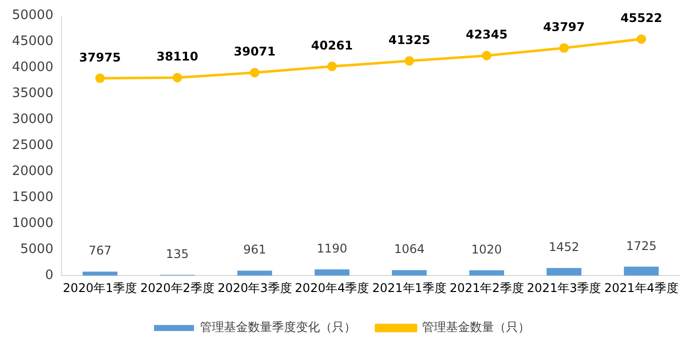 This screenshot has width=688, height=346. Describe the element at coordinates (33, 198) in the screenshot. I see `y-tick-label: 15000` at that location.